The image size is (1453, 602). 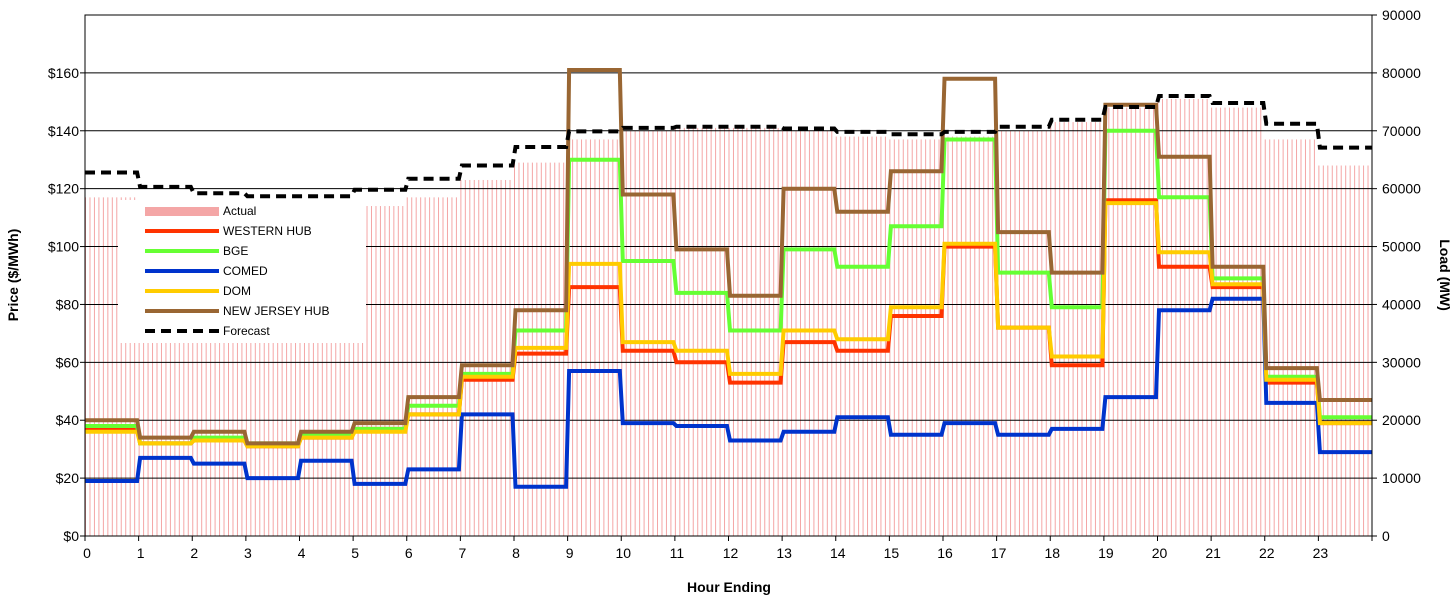 I want to click on right-tick-label: 10000, so click(x=1401, y=478).